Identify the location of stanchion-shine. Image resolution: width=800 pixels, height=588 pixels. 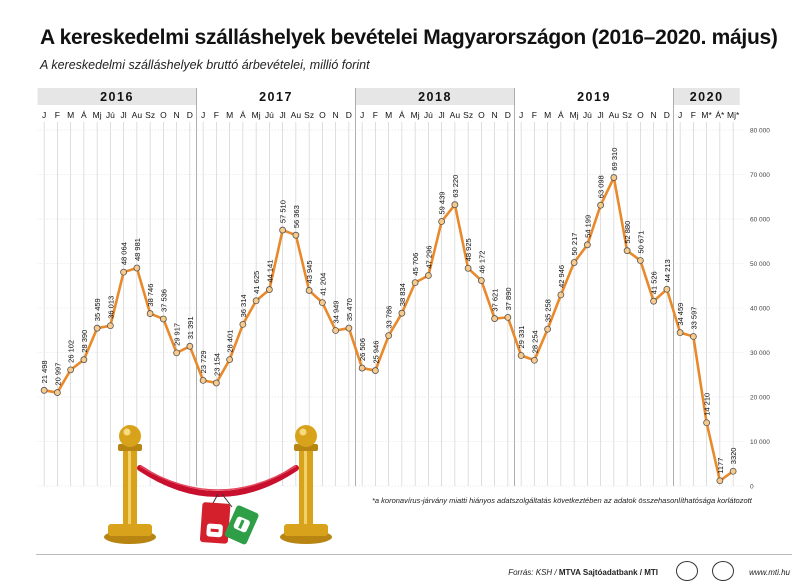
(305, 487).